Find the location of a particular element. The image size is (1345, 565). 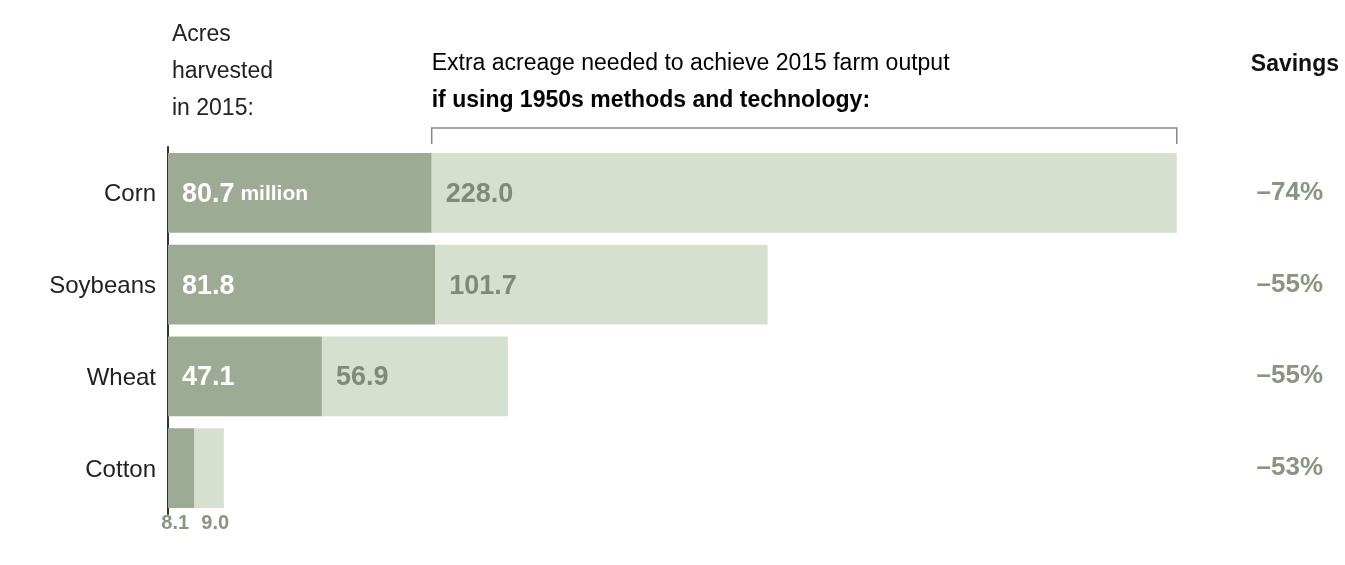

text: –74% is located at coordinates (1289, 190).